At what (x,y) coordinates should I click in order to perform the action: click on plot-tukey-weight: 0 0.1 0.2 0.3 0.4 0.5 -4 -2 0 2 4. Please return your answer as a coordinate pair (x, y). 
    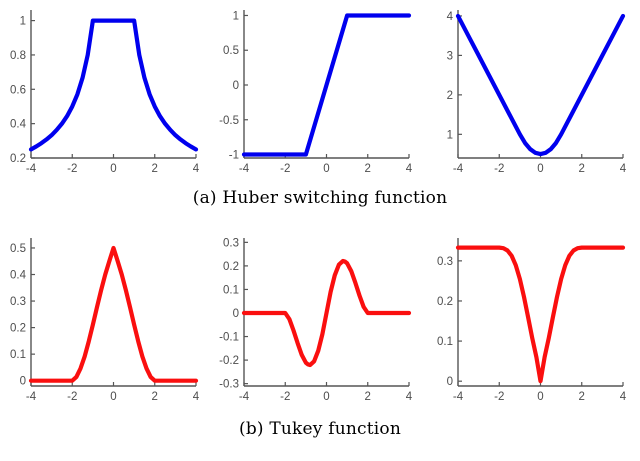
    Looking at the image, I should click on (106, 318).